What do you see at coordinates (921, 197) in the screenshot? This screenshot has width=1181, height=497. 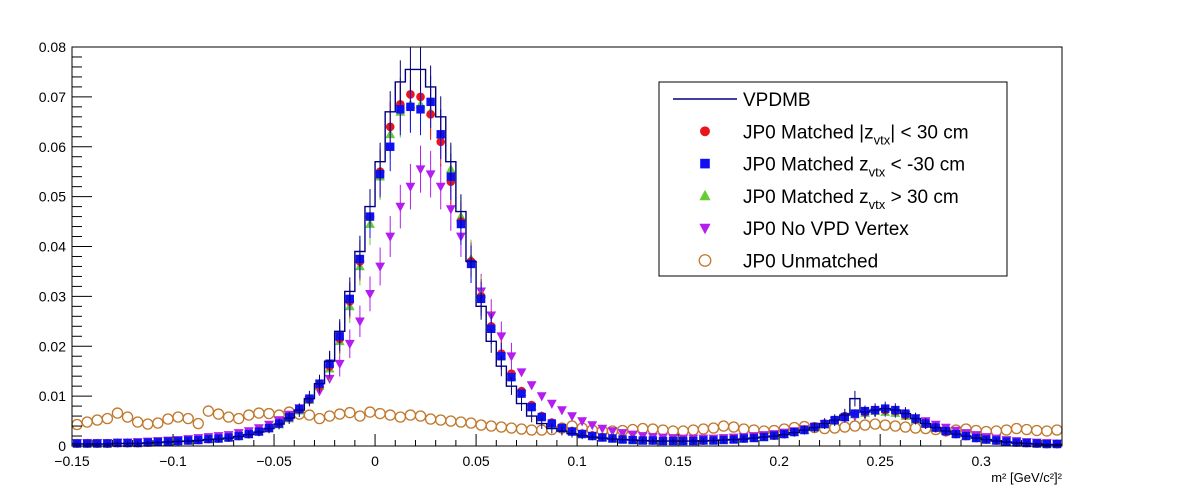 I see `legend-label-suffix: > 30 cm` at bounding box center [921, 197].